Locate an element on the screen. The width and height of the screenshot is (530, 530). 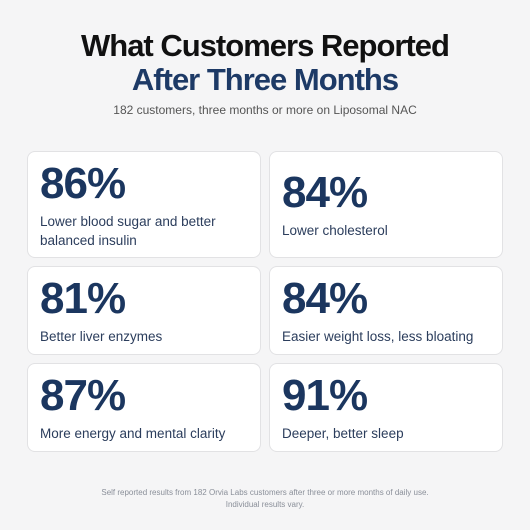
stat-card: 91% Deeper, better sleep is located at coordinates (386, 407).